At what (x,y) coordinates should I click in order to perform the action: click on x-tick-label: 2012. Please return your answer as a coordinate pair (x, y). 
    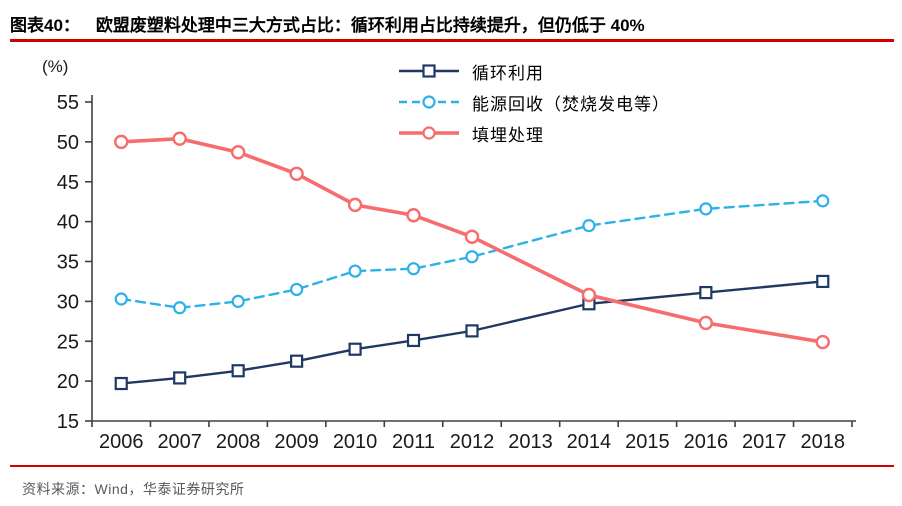
    Looking at the image, I should click on (472, 442).